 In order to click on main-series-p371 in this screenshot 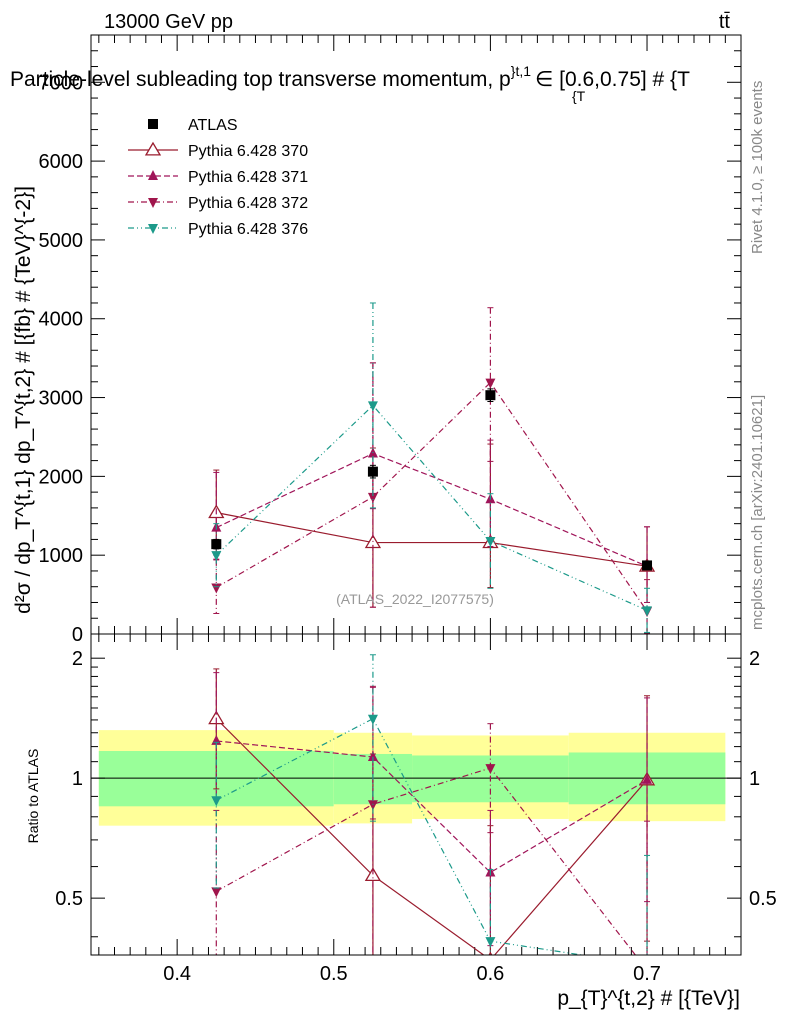, I will do `click(432, 482)`.